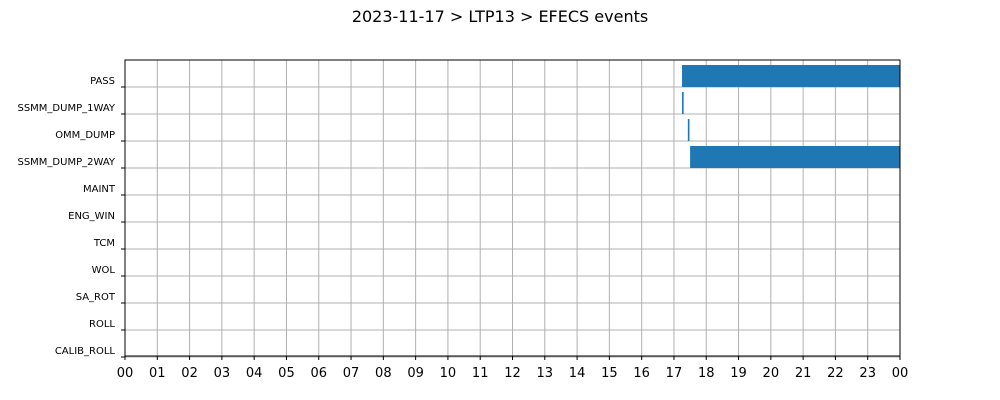  What do you see at coordinates (867, 373) in the screenshot?
I see `x-tick-label: 23` at bounding box center [867, 373].